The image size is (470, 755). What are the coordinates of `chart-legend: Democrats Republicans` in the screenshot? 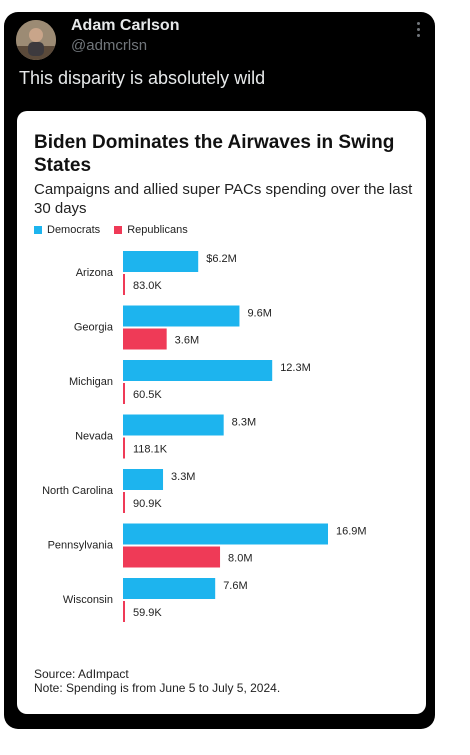 It's located at (118, 230).